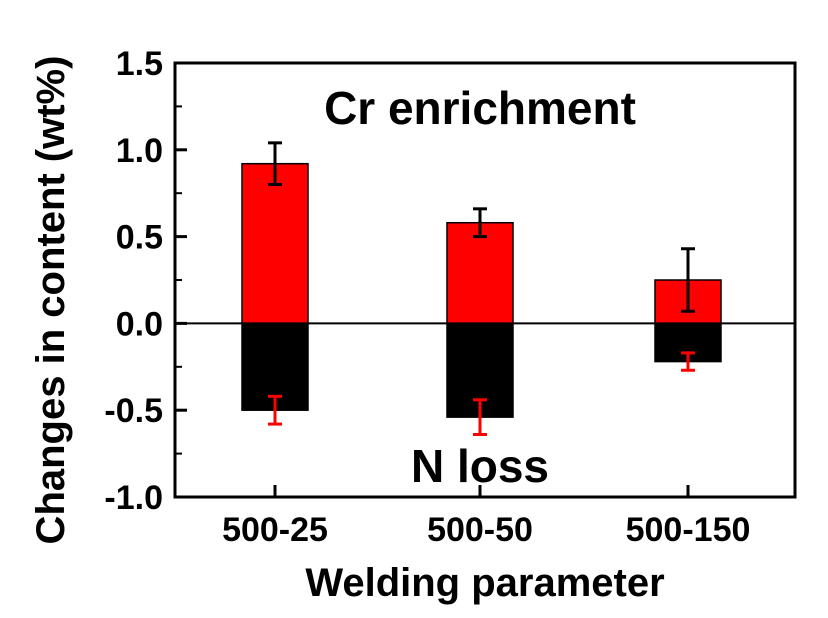  What do you see at coordinates (139, 64) in the screenshot?
I see `y-tick-label: 1.5` at bounding box center [139, 64].